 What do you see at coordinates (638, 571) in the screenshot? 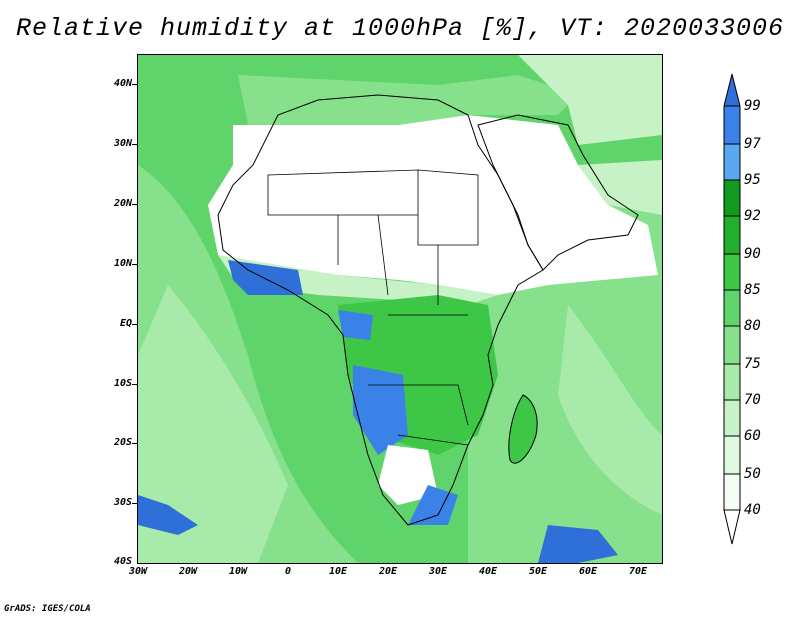
I see `lon-label-70e: 70E` at bounding box center [638, 571].